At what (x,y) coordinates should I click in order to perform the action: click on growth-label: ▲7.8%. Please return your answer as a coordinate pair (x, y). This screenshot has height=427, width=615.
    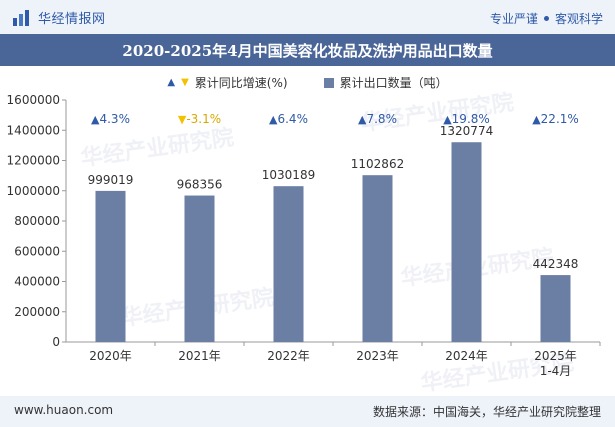
    Looking at the image, I should click on (377, 119).